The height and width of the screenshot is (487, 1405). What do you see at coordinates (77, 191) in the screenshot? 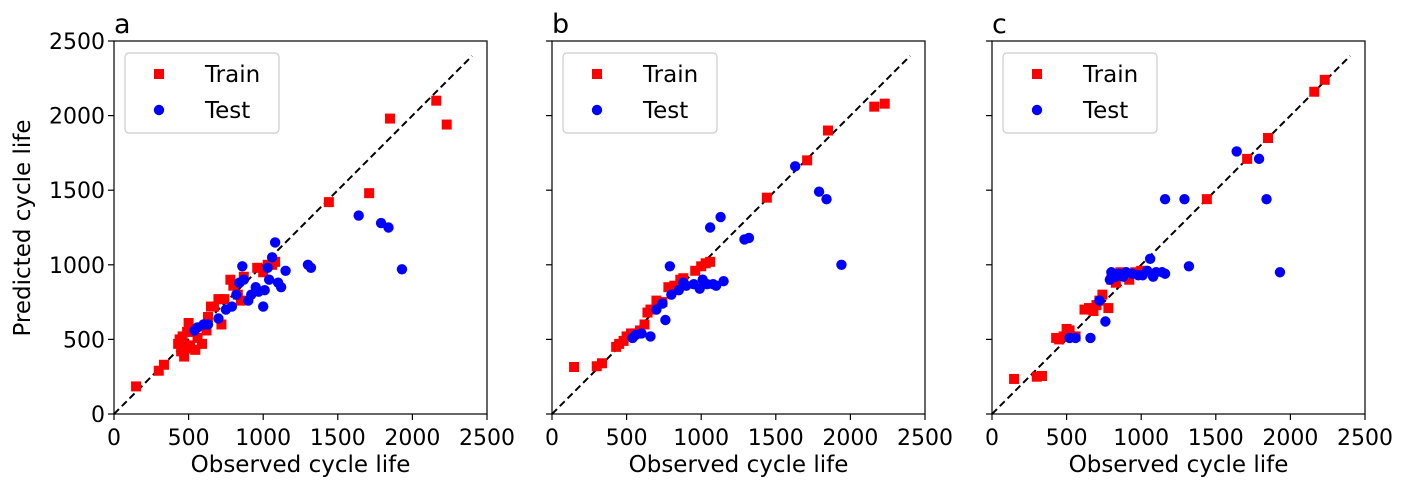
I see `y-tick-label: 1500` at bounding box center [77, 191].